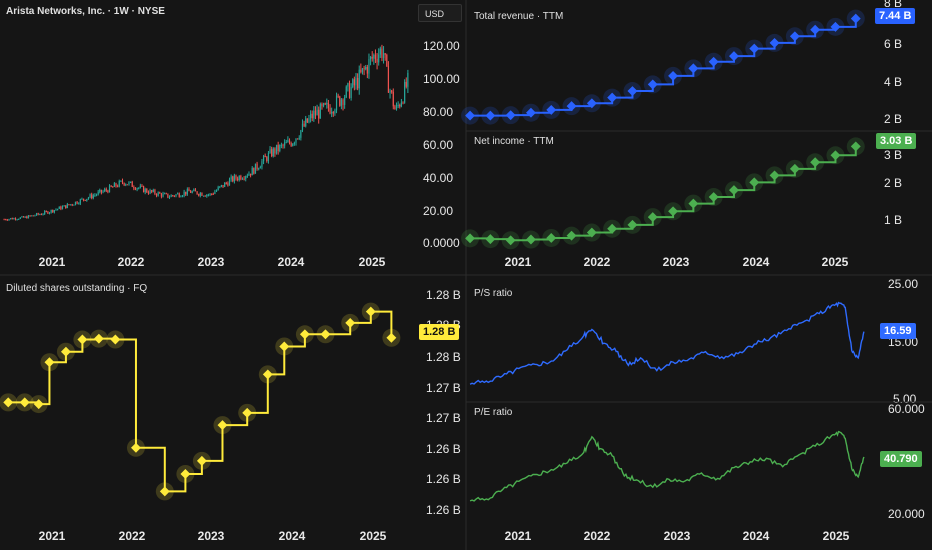 This screenshot has height=550, width=932. I want to click on shares-xtick: 2024, so click(292, 536).